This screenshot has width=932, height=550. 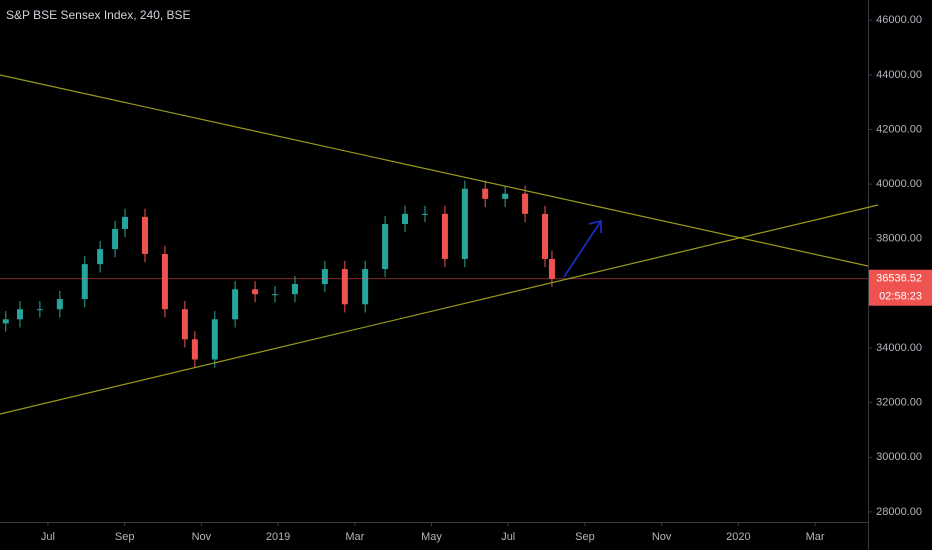 What do you see at coordinates (899, 403) in the screenshot?
I see `y-tick-label: 32000.00` at bounding box center [899, 403].